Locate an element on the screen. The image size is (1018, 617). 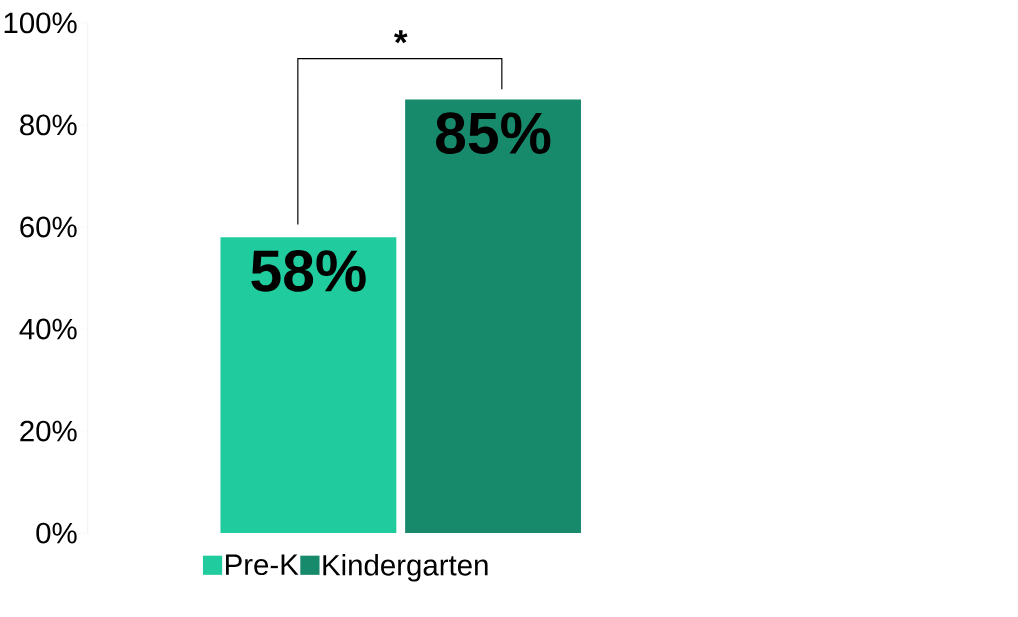
legend-label: Kindergarten is located at coordinates (405, 567).